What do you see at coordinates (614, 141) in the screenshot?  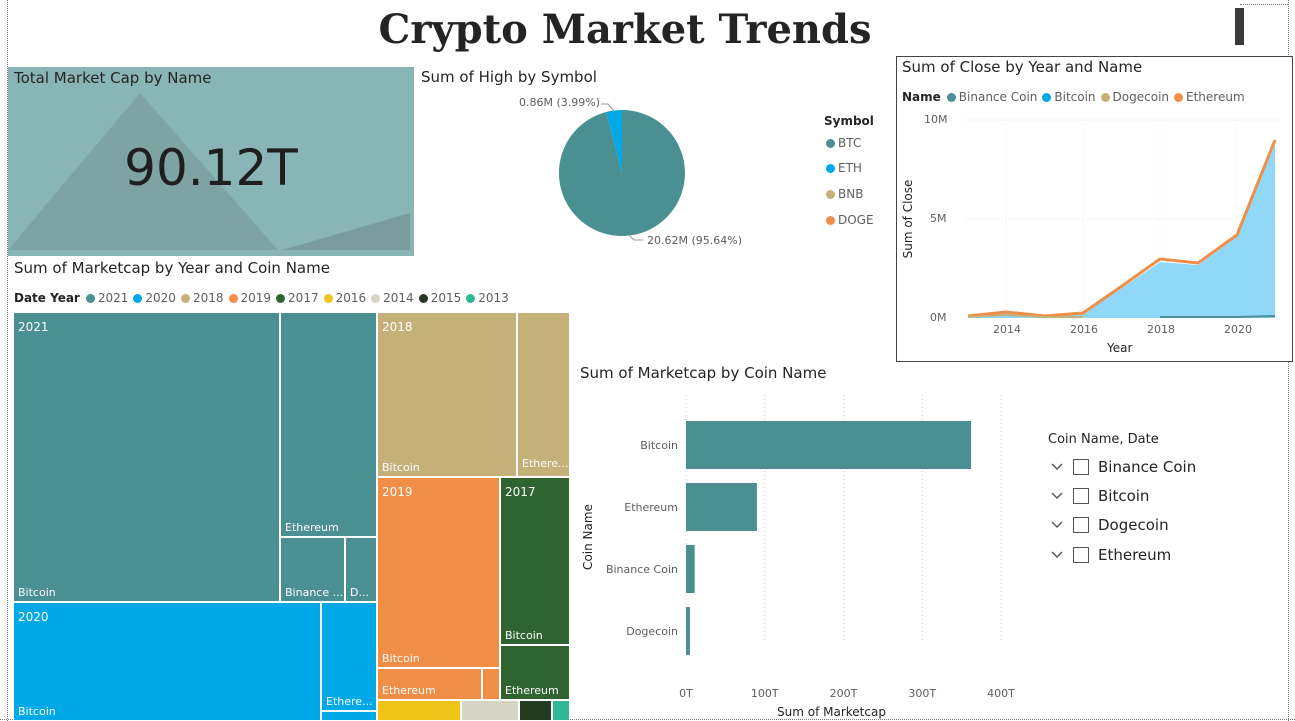 I see `pie-slice-eth` at bounding box center [614, 141].